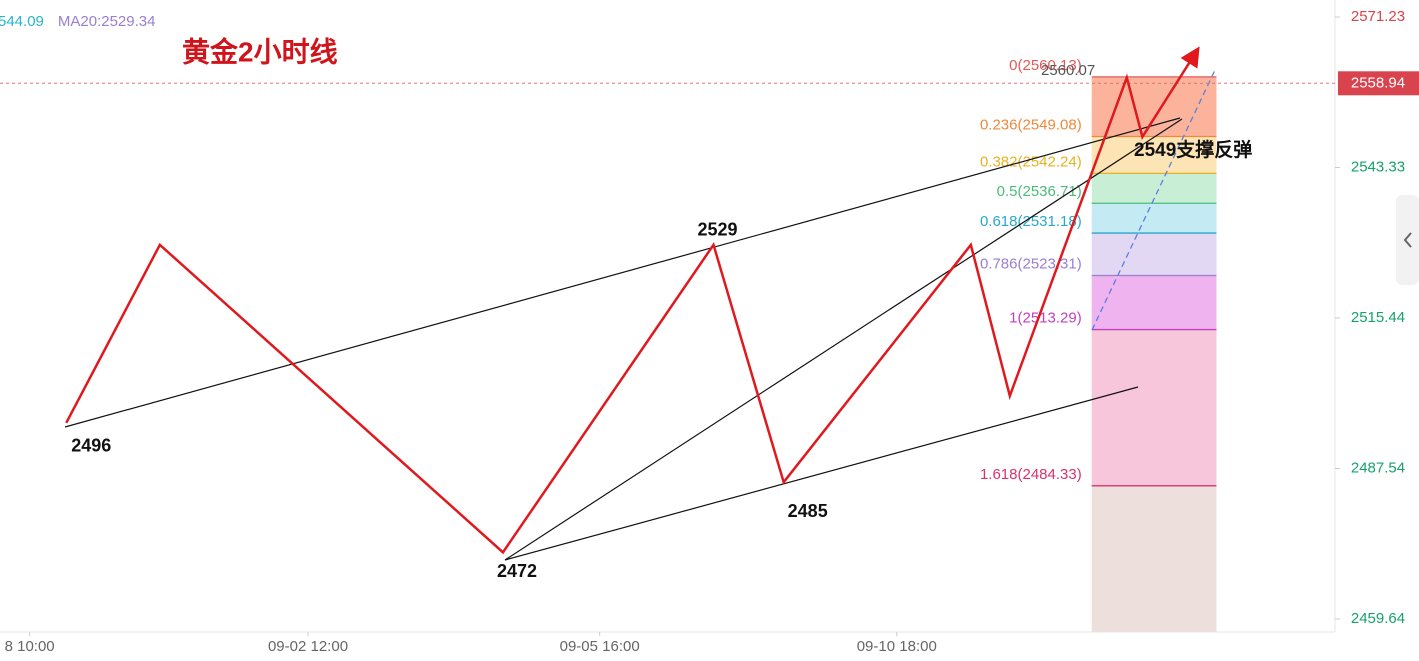  What do you see at coordinates (107, 21) in the screenshot?
I see `indicator: MA20:2529.34` at bounding box center [107, 21].